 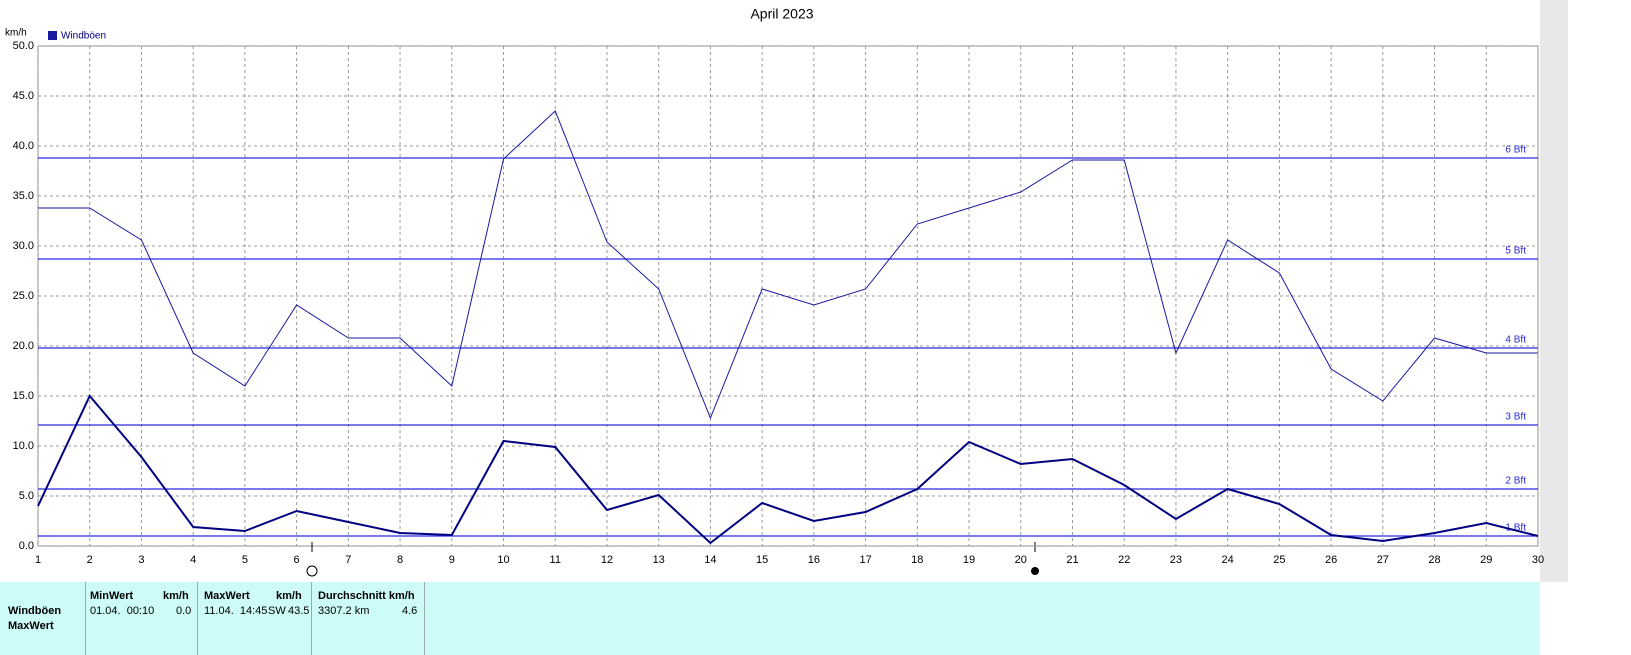 What do you see at coordinates (1486, 560) in the screenshot?
I see `x-tick-label: 29` at bounding box center [1486, 560].